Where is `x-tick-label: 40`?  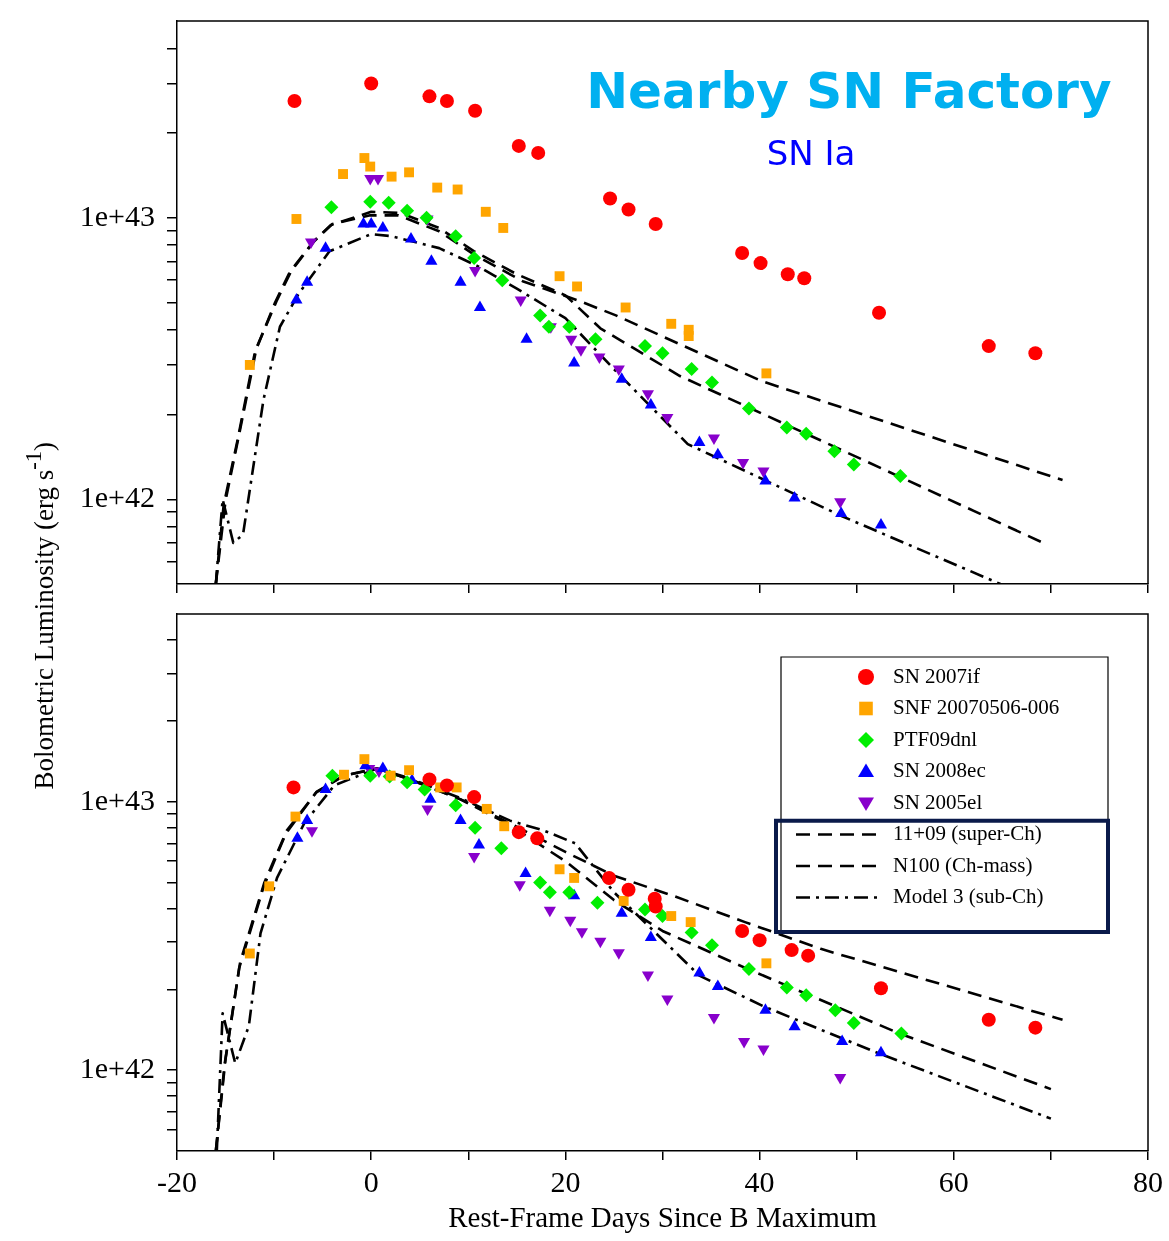
x-tick-label: 40 is located at coordinates (759, 1181).